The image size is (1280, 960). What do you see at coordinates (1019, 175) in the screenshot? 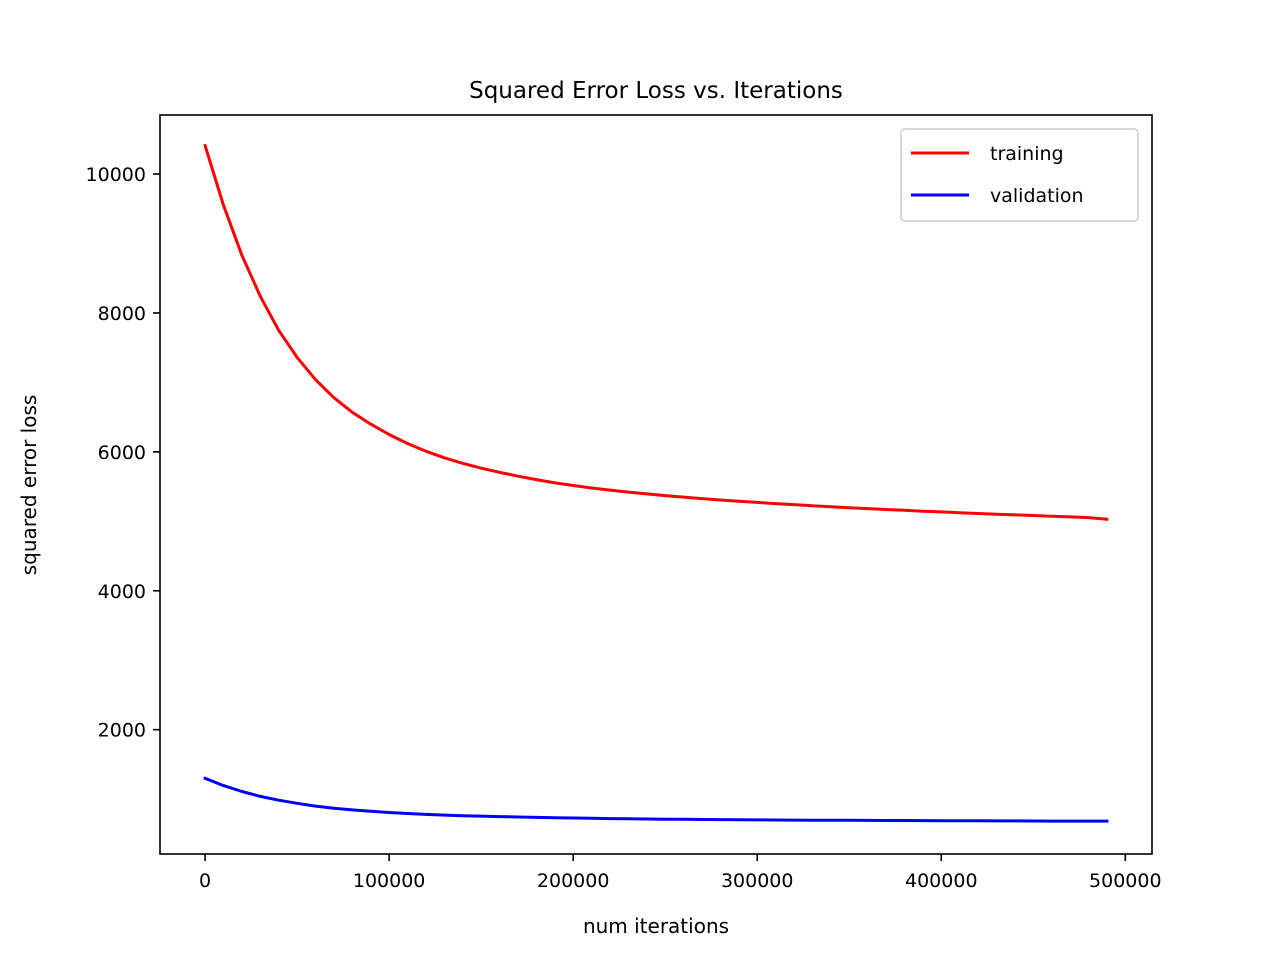
I see `legend: training validation` at bounding box center [1019, 175].